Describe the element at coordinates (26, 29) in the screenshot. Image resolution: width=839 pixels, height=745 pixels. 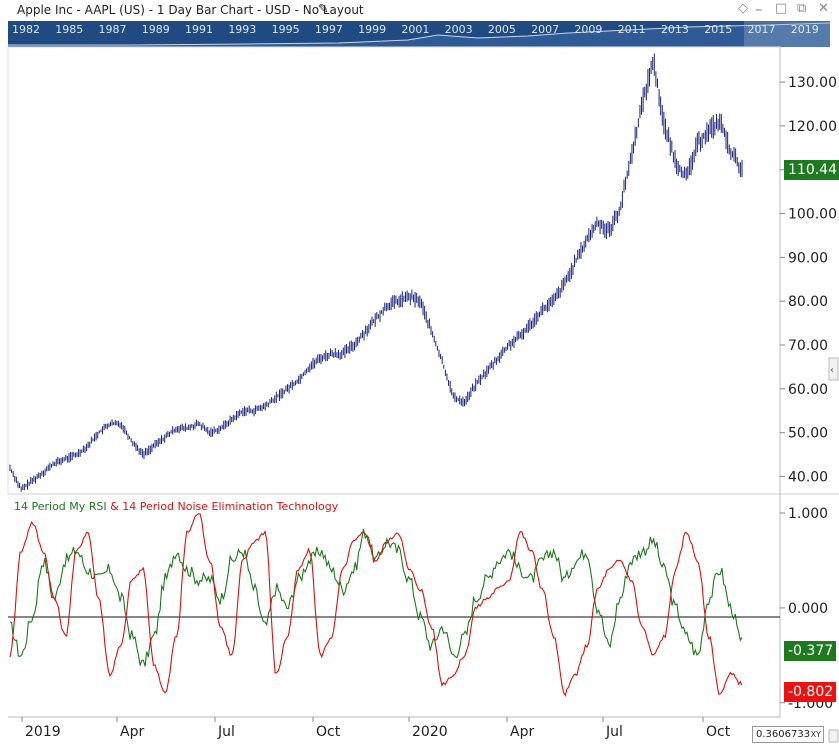
I see `navigator-year: 1982` at that location.